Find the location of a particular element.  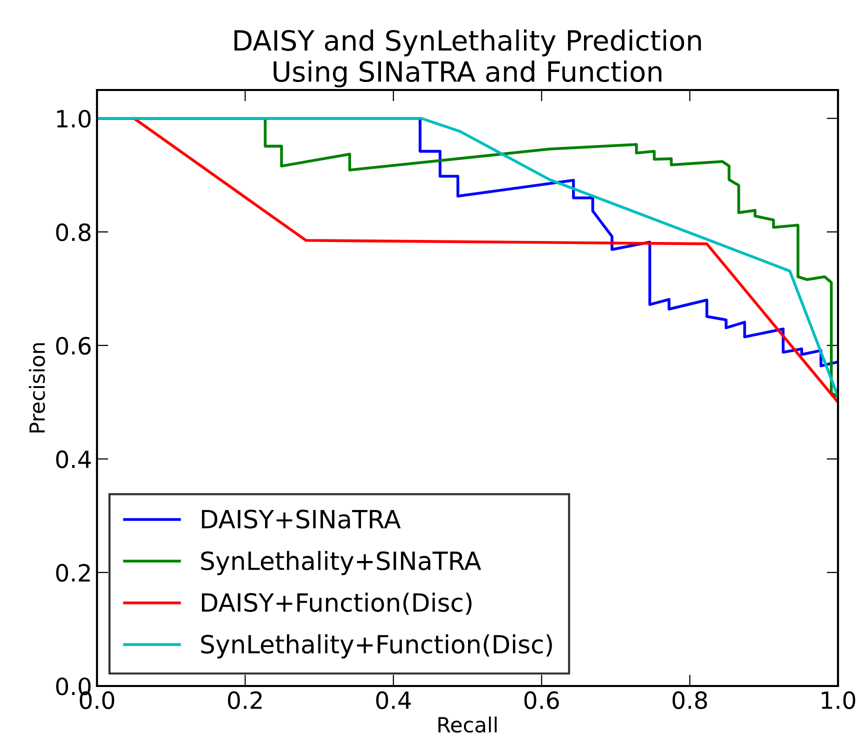

y-tick-label: 0.4 is located at coordinates (73, 459).